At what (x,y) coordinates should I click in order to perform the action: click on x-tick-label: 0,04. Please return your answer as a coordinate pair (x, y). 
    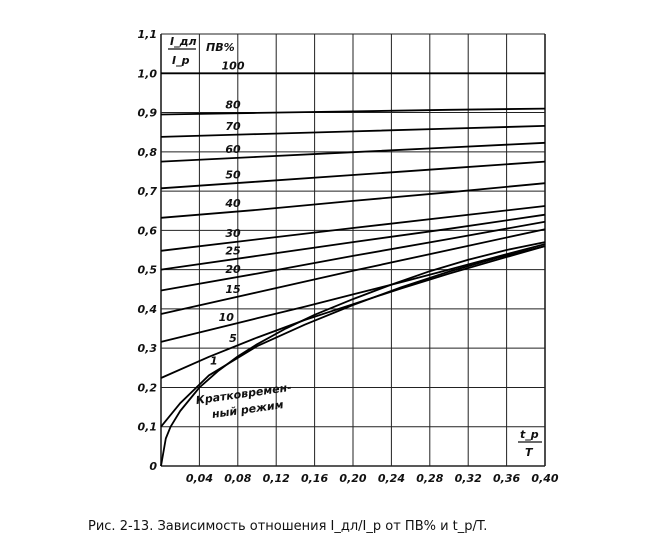
    Looking at the image, I should click on (199, 478).